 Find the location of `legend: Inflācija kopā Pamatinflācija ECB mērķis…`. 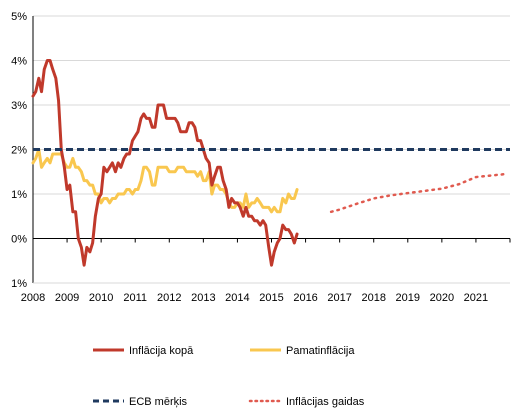

legend: Inflācija kopā Pamatinflācija ECB mērķis… is located at coordinates (229, 376).